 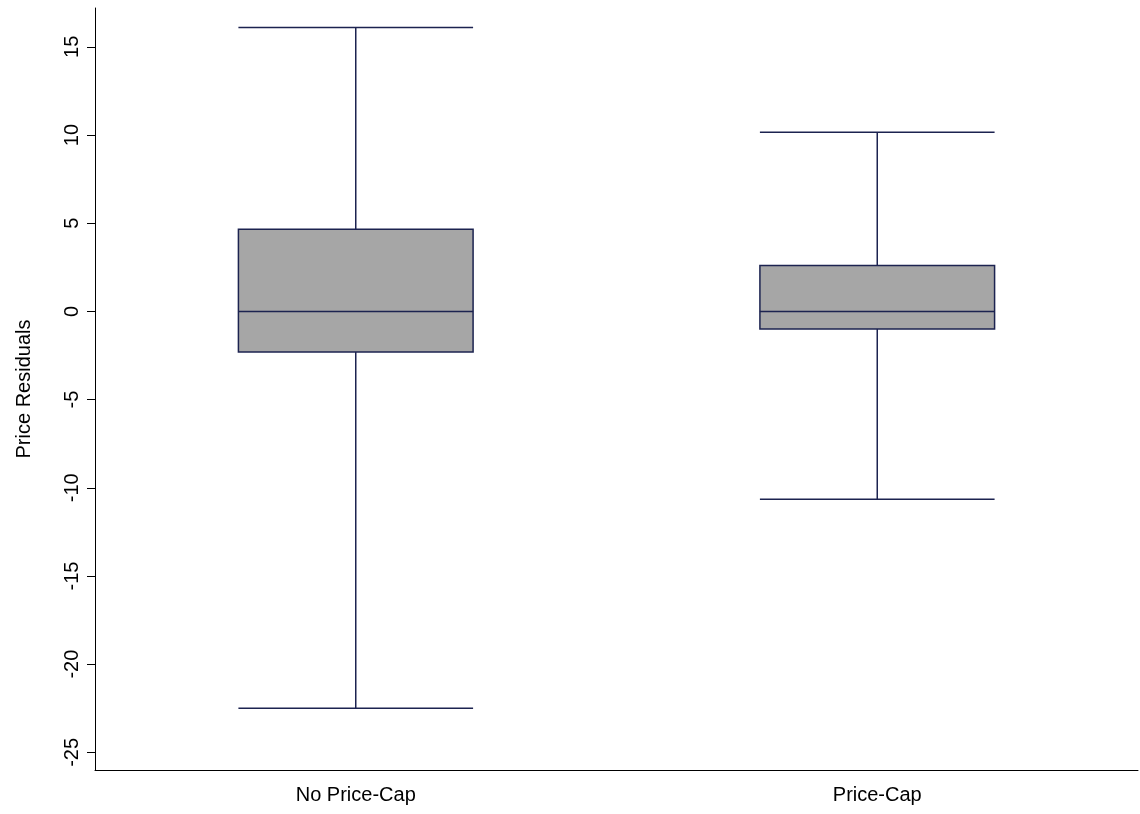 What do you see at coordinates (71, 135) in the screenshot?
I see `y-tick-label: 10` at bounding box center [71, 135].